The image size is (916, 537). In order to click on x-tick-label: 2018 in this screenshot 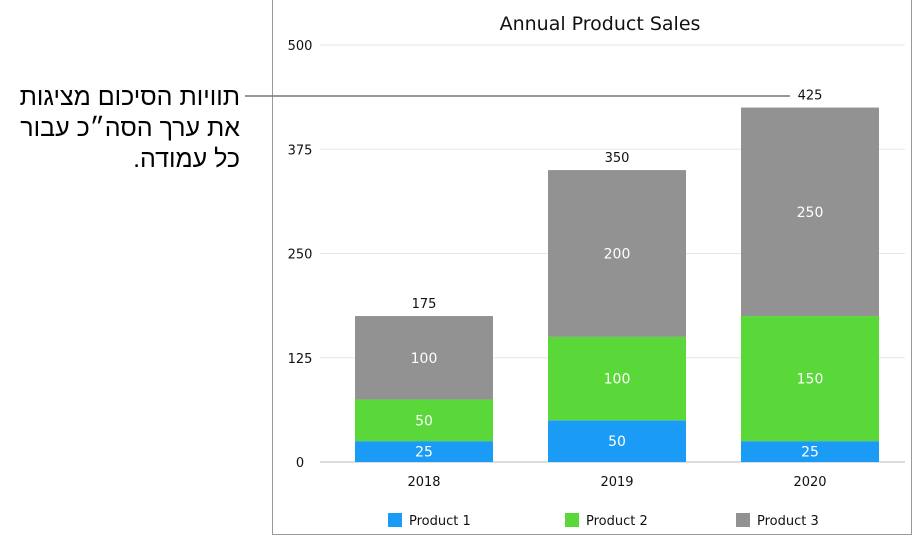, I will do `click(423, 482)`.